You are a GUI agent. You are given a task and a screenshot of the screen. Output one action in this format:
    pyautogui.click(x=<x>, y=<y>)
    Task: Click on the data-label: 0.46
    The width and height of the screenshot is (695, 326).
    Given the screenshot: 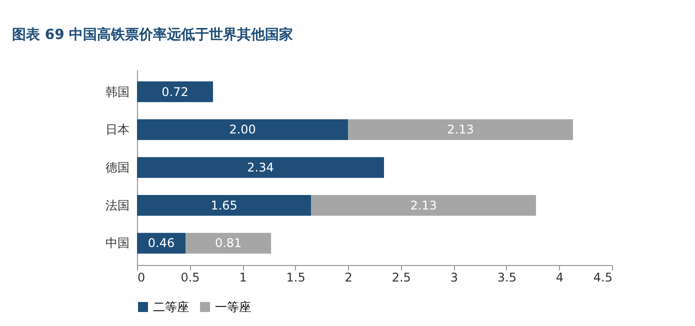 What is the action you would take?
    pyautogui.click(x=161, y=243)
    